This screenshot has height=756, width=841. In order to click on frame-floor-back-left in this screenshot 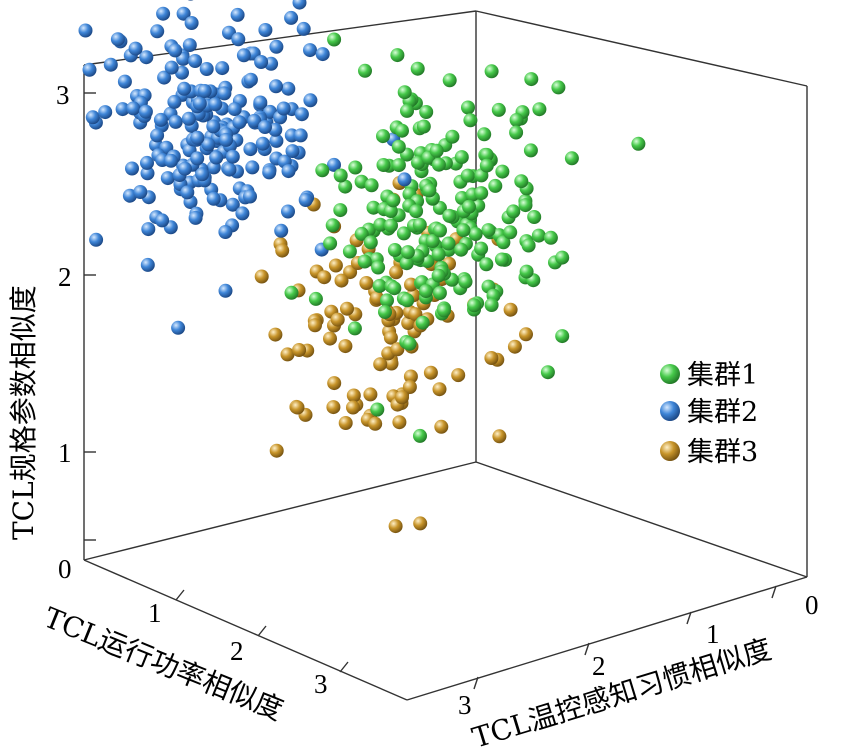, I will do `click(280, 511)`.